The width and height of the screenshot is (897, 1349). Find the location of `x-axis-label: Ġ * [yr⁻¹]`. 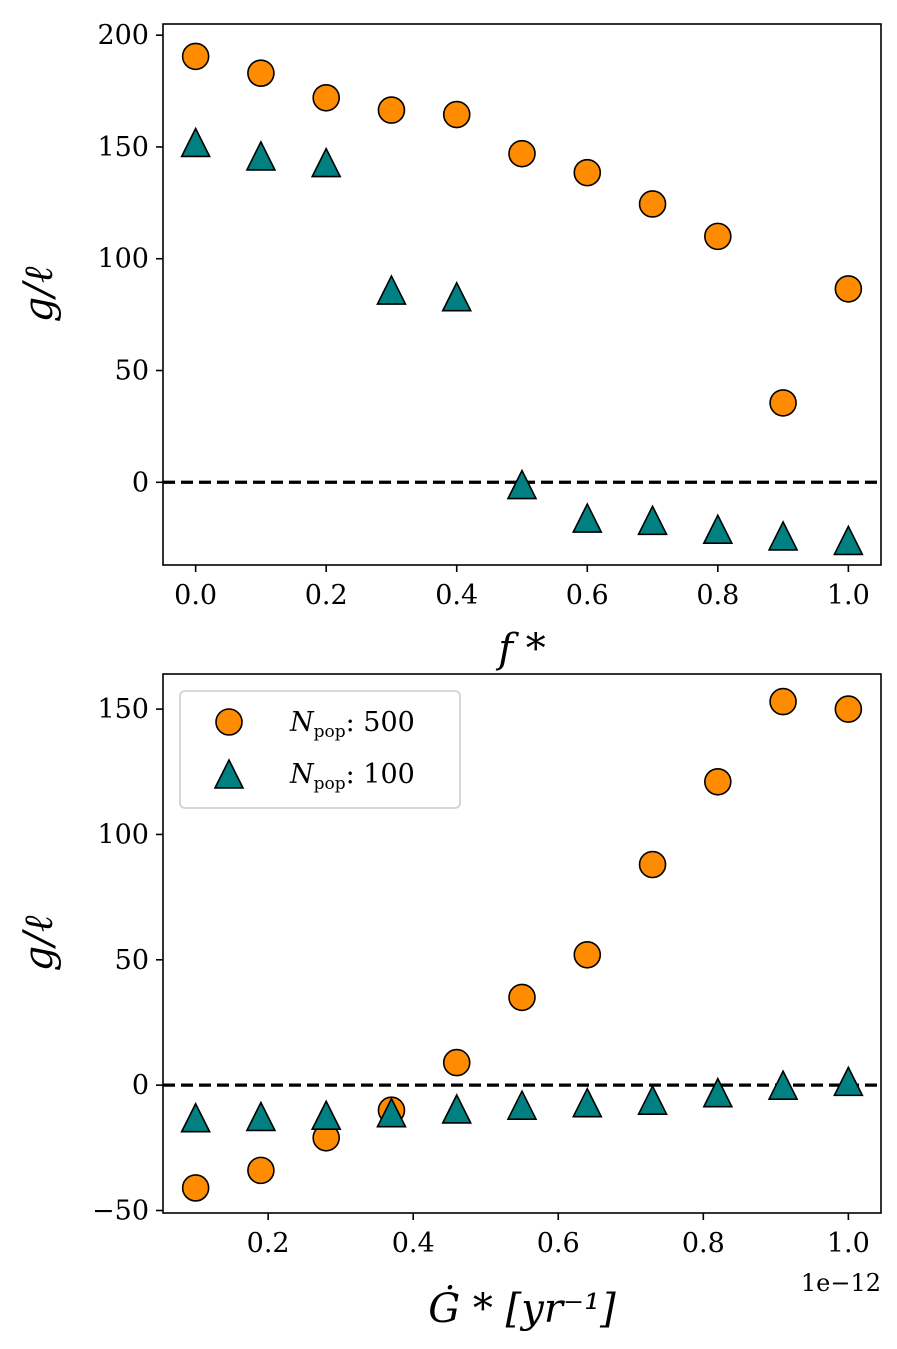

x-axis-label: Ġ * [yr⁻¹] is located at coordinates (522, 1308).